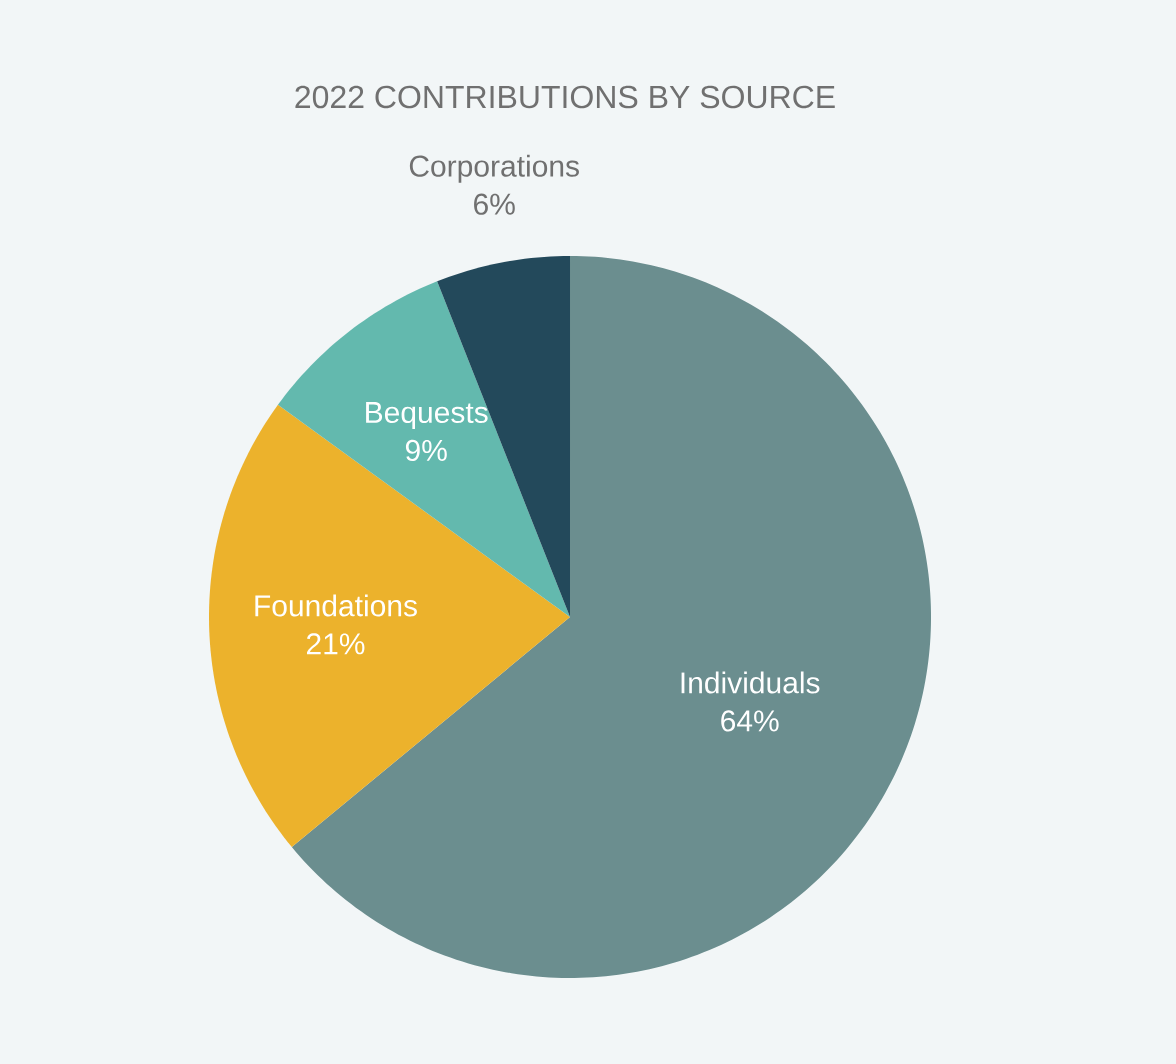 The height and width of the screenshot is (1064, 1176). I want to click on slice-label: Corporations, so click(494, 168).